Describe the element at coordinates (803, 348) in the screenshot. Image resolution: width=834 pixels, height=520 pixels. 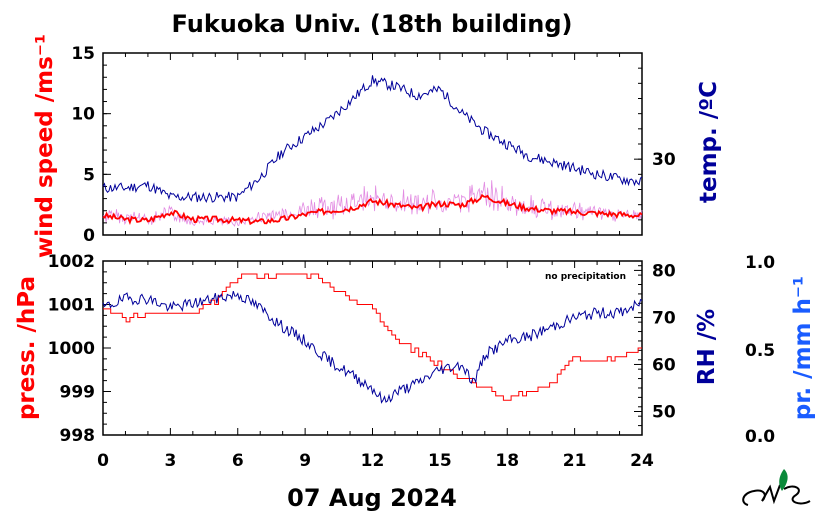
I see `precipitation-axis-title: pr. /mm h⁻¹` at that location.